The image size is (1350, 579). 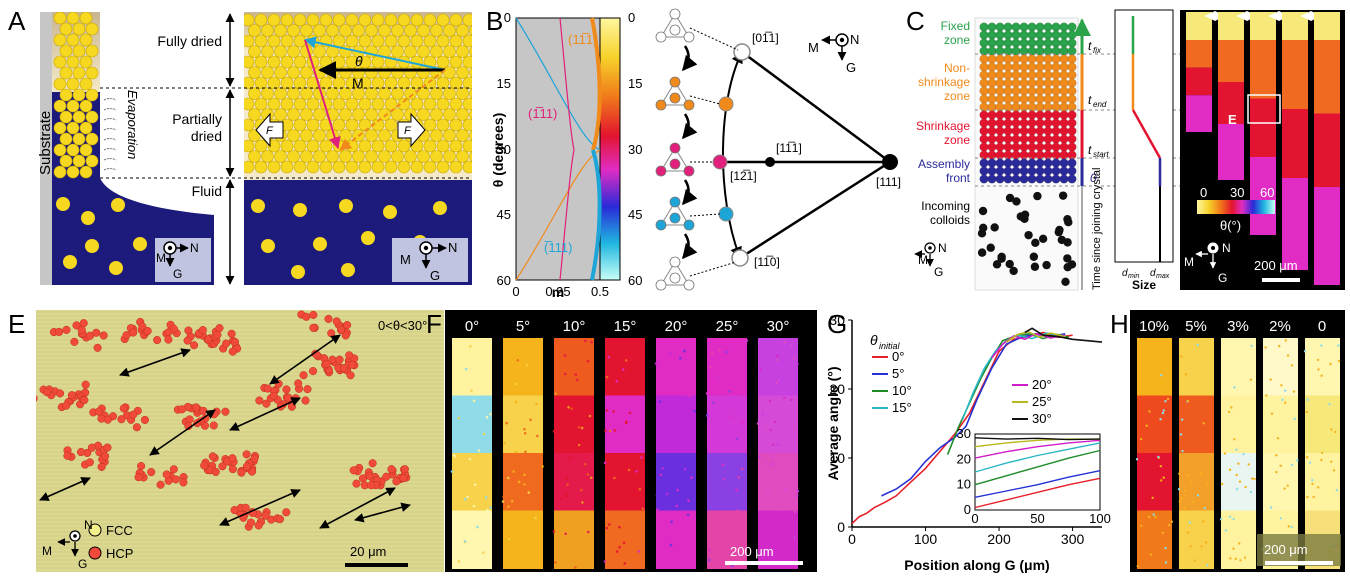 I want to click on dir-111: [111], so click(x=888, y=182).